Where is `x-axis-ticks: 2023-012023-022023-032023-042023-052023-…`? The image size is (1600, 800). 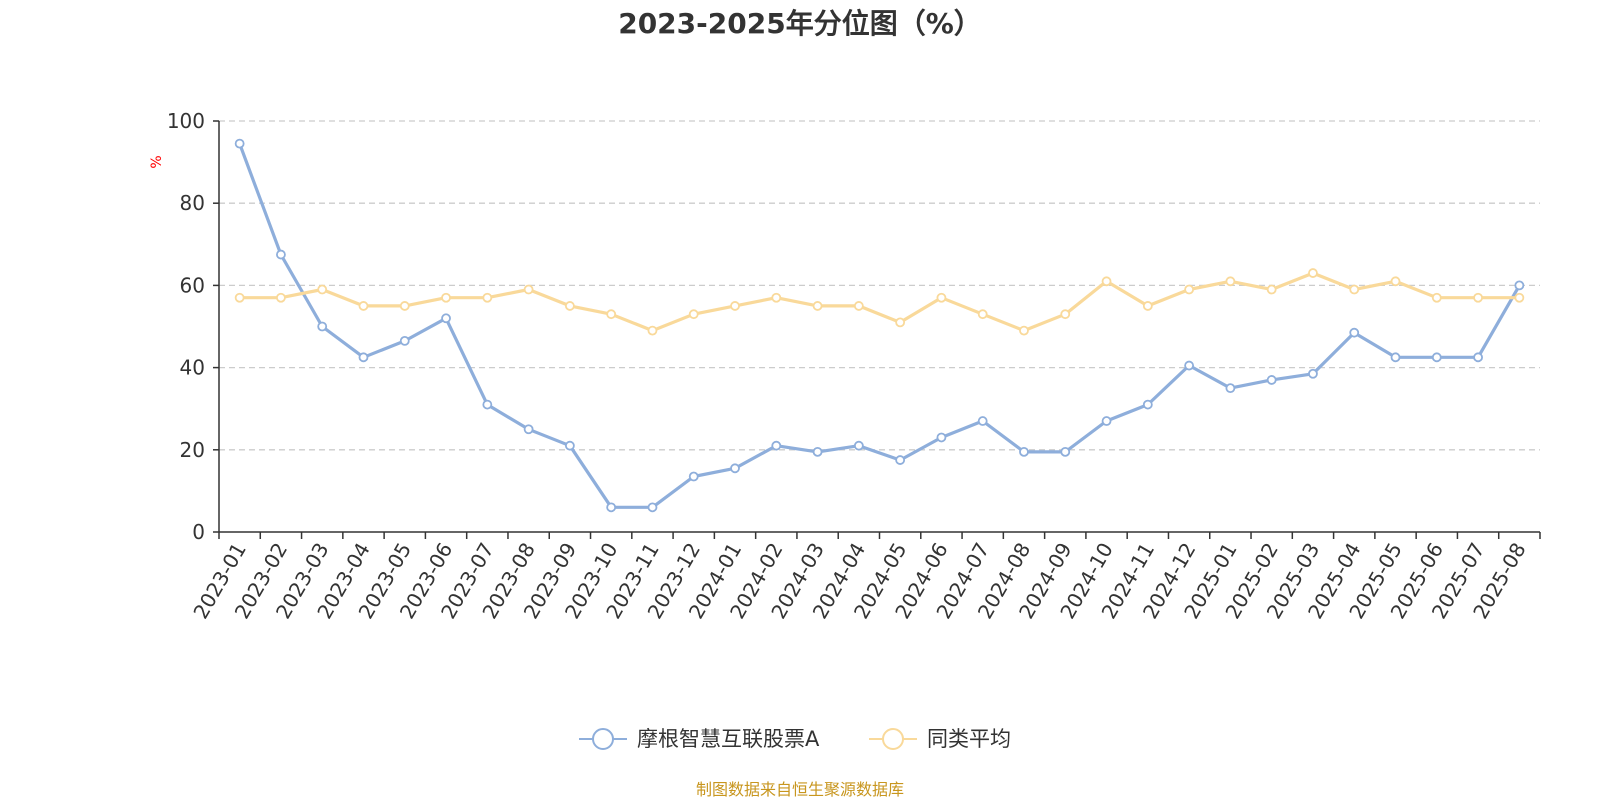 x-axis-ticks: 2023-012023-022023-032023-042023-052023-… is located at coordinates (864, 577).